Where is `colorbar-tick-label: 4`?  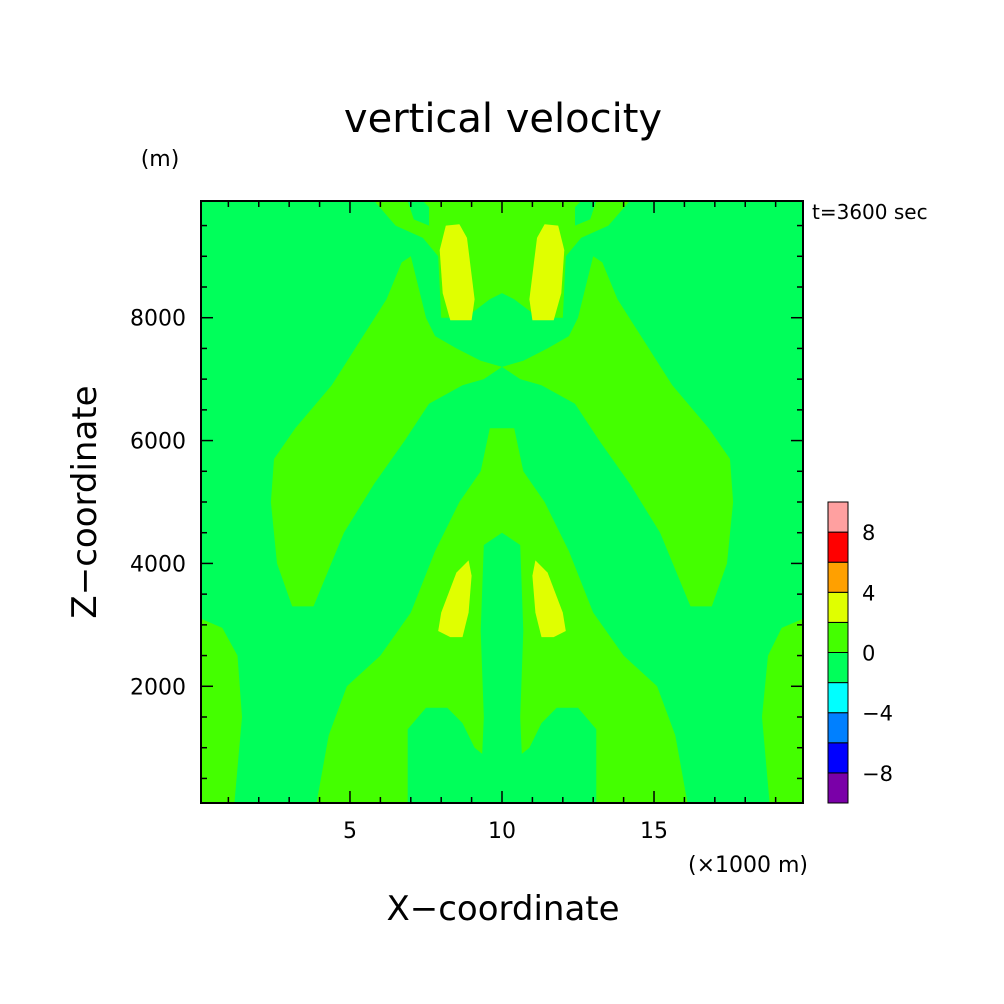 colorbar-tick-label: 4 is located at coordinates (868, 593).